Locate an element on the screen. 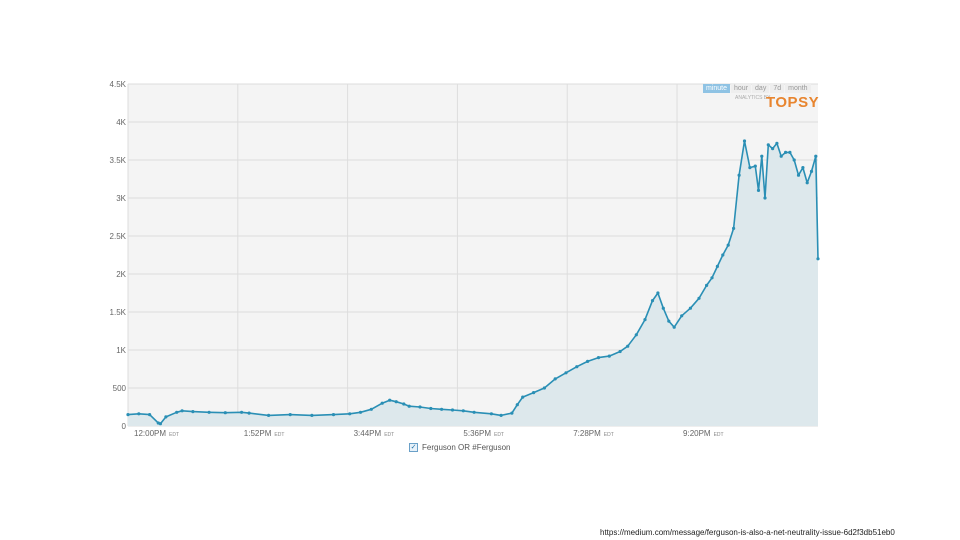  y-tick-label: 1.5K is located at coordinates (118, 312).